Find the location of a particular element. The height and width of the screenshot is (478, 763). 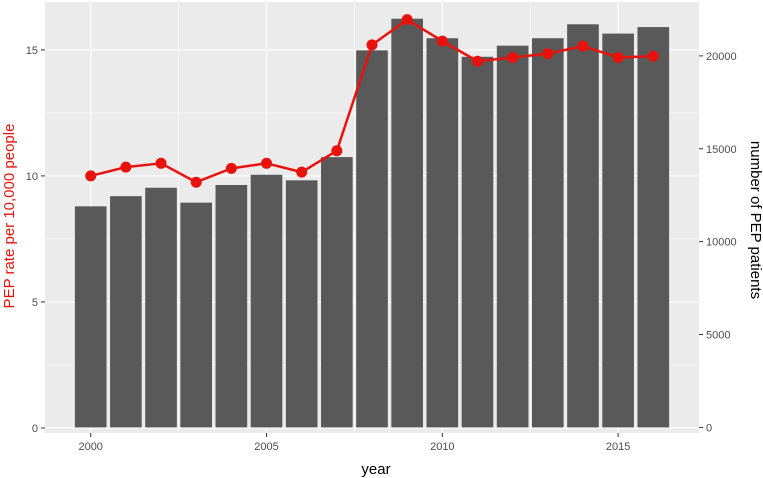

y-right-tick-label: 0 is located at coordinates (709, 428).